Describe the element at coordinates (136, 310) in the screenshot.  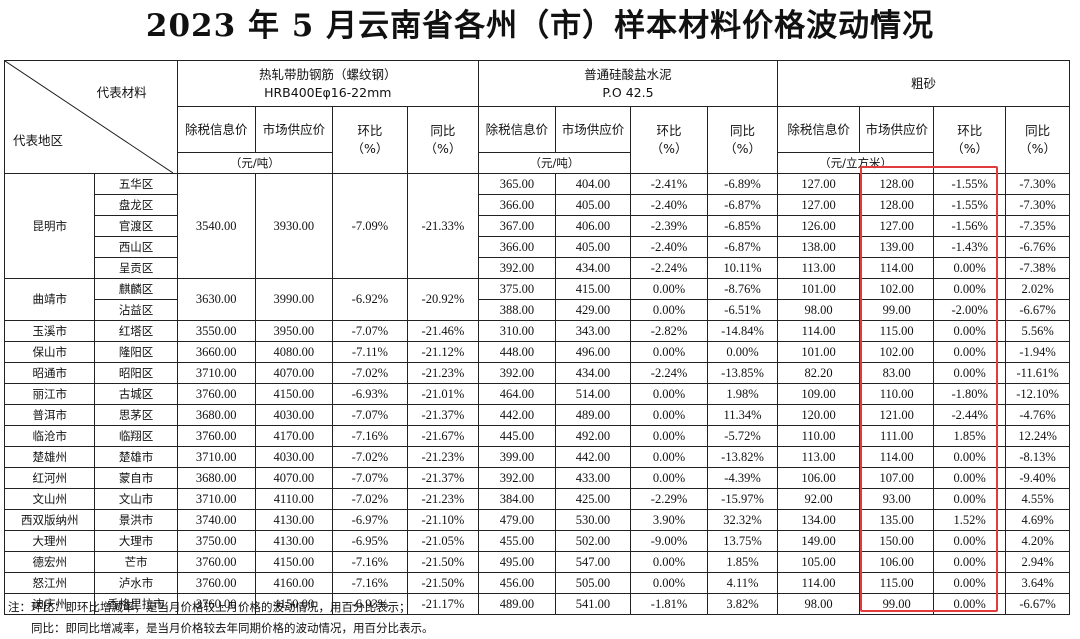
I see `district-cell: 沾益区` at that location.